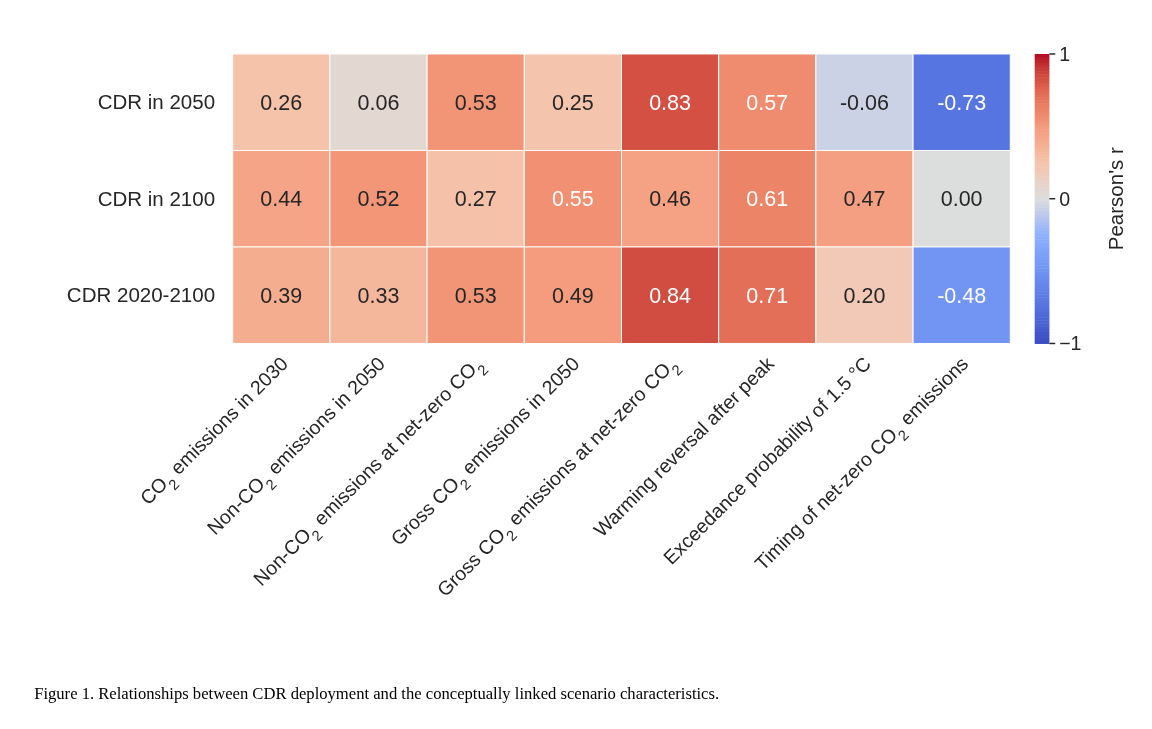  What do you see at coordinates (475, 199) in the screenshot?
I see `data-label: 0.27` at bounding box center [475, 199].